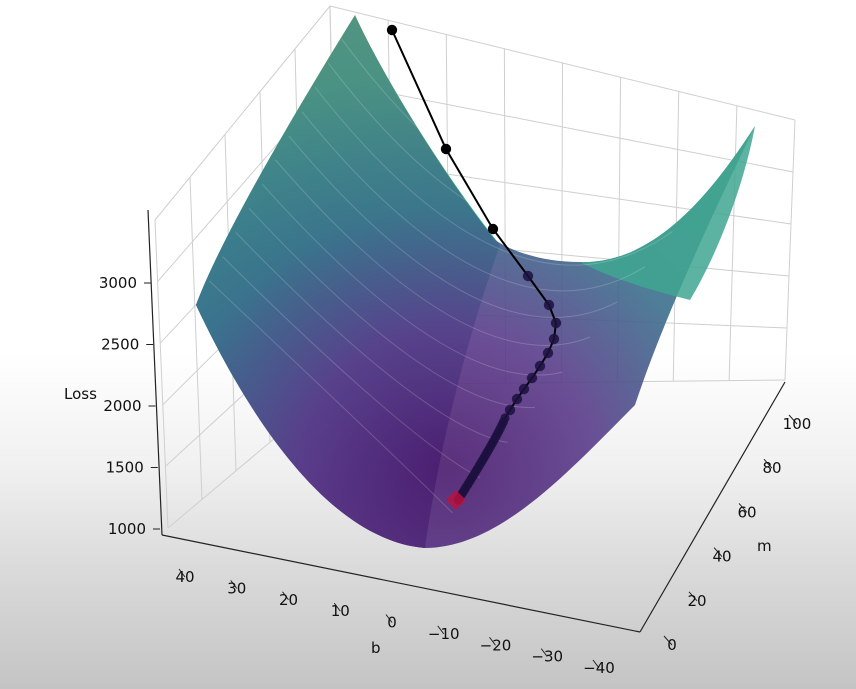 This screenshot has width=856, height=689. I want to click on x-tick-label: −20, so click(496, 645).